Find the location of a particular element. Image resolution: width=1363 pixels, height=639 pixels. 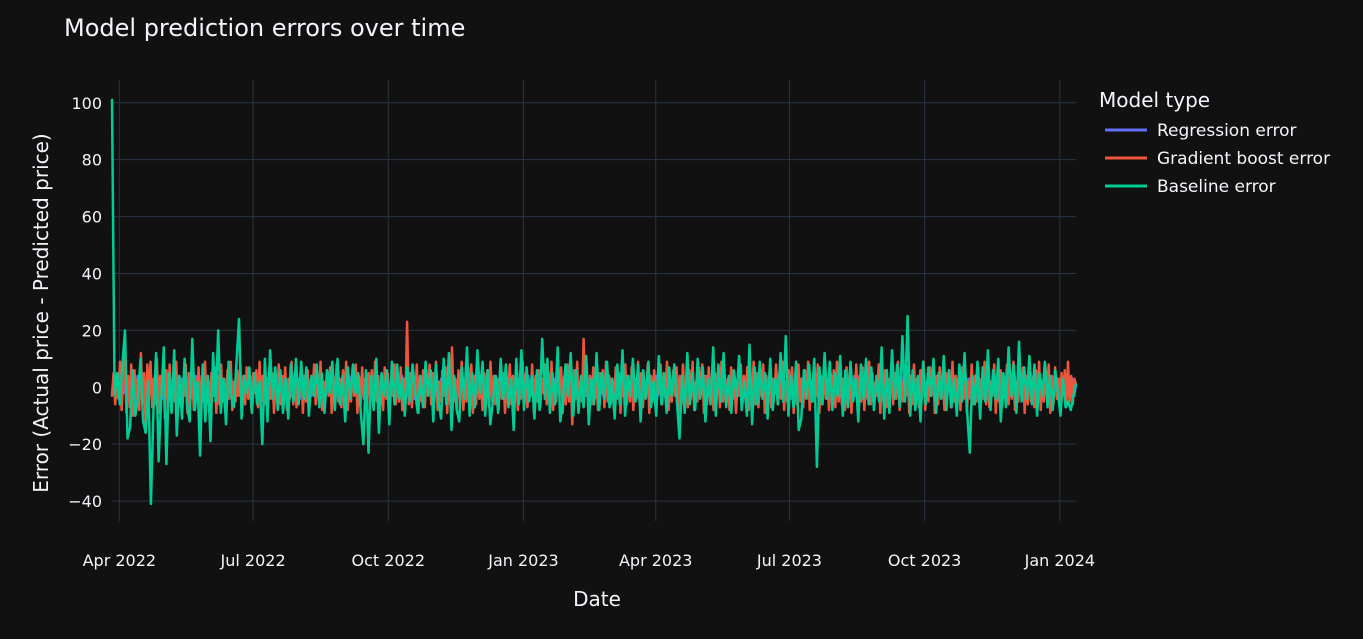

chart-title: Model prediction errors over time is located at coordinates (264, 28).